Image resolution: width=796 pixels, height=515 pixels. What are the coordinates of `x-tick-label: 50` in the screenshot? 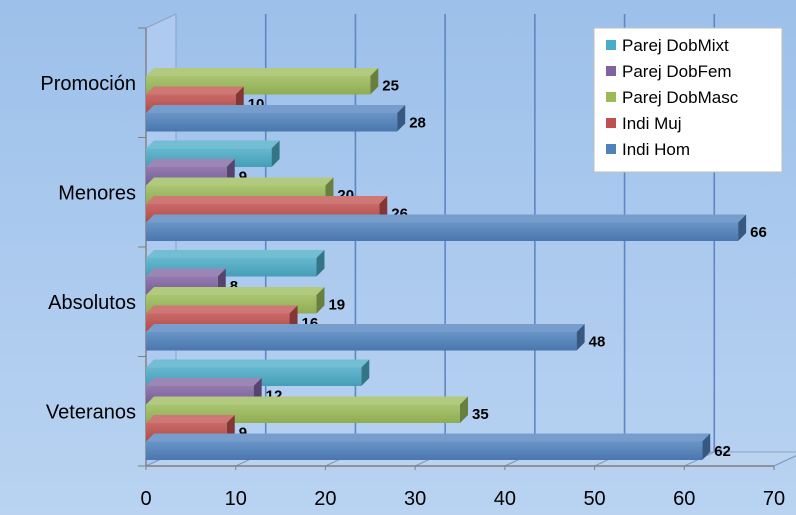 It's located at (594, 499).